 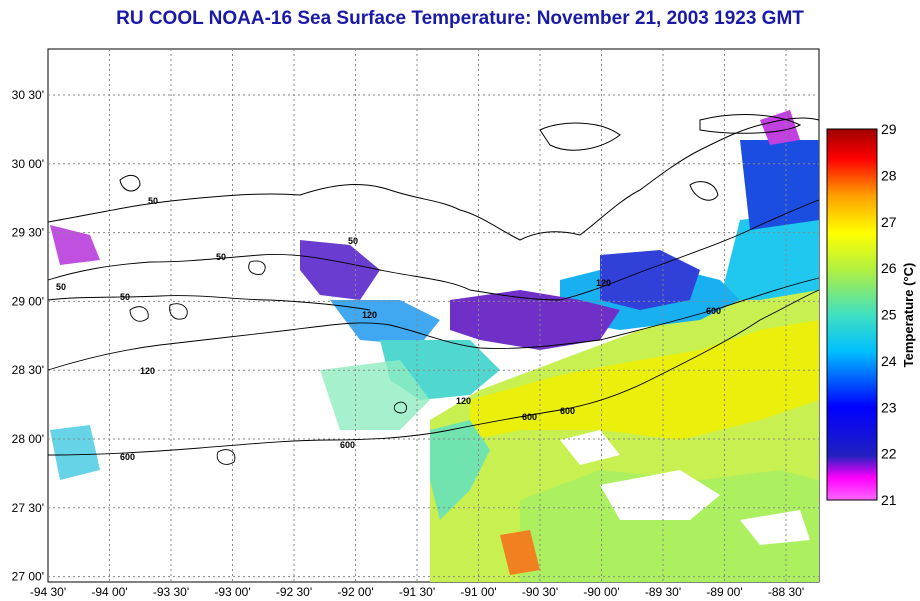 I want to click on colorbar-tick-label: 21, so click(x=889, y=500).